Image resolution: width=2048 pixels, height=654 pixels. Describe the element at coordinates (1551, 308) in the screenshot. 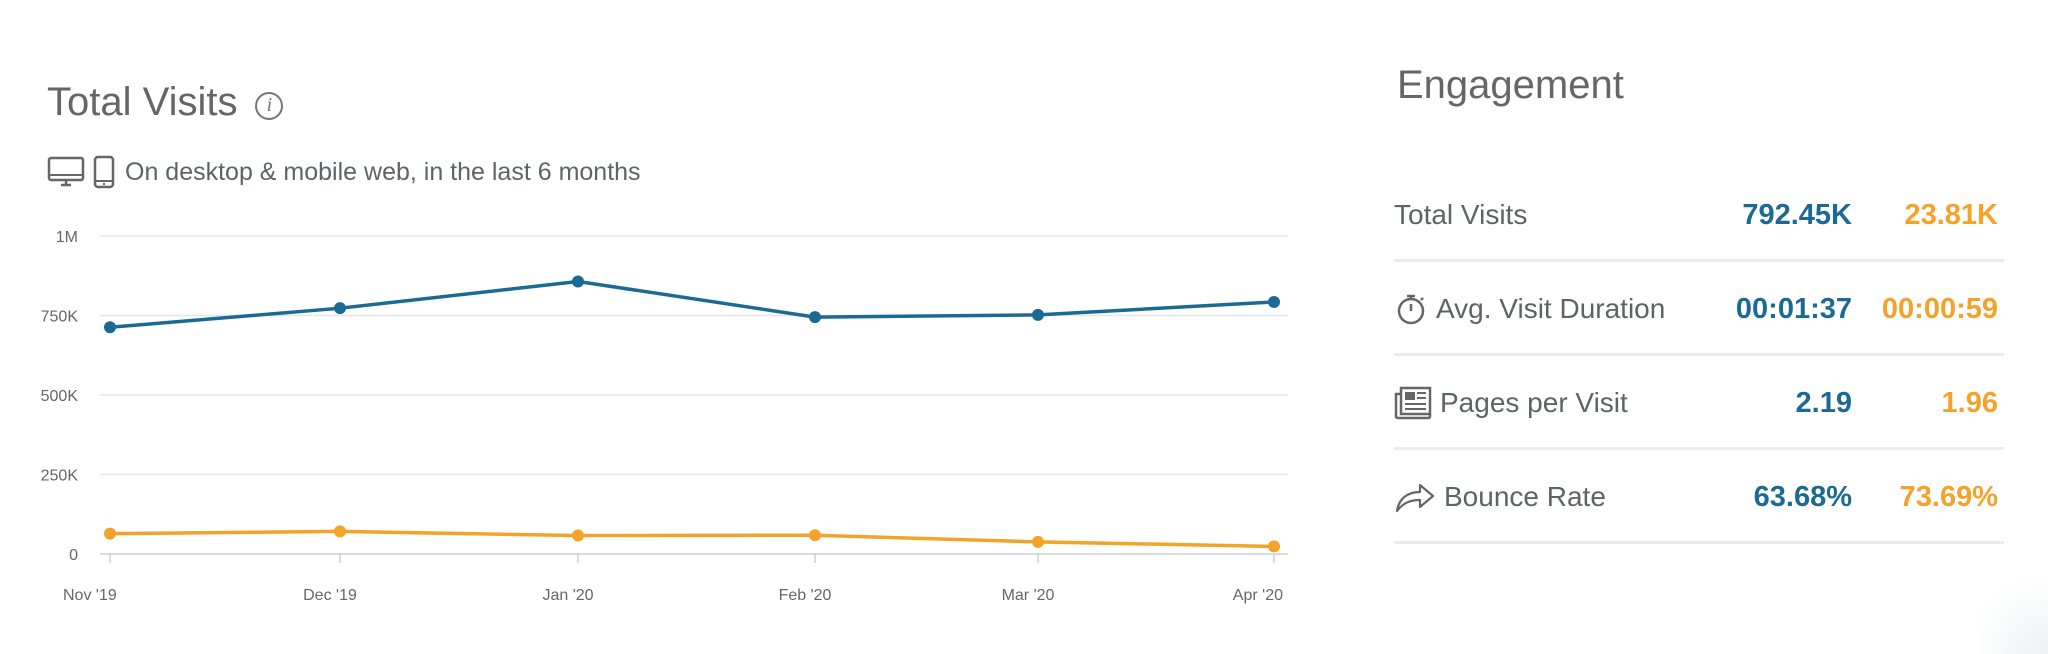

I see `metric-label-text: Avg. Visit Duration` at that location.